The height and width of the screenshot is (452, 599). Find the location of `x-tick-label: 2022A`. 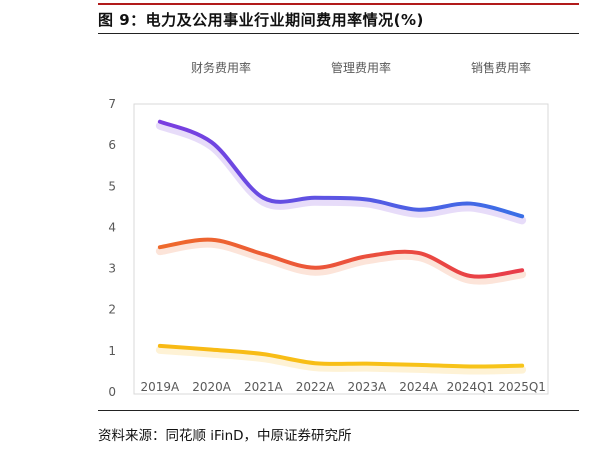

x-tick-label: 2022A is located at coordinates (316, 387).